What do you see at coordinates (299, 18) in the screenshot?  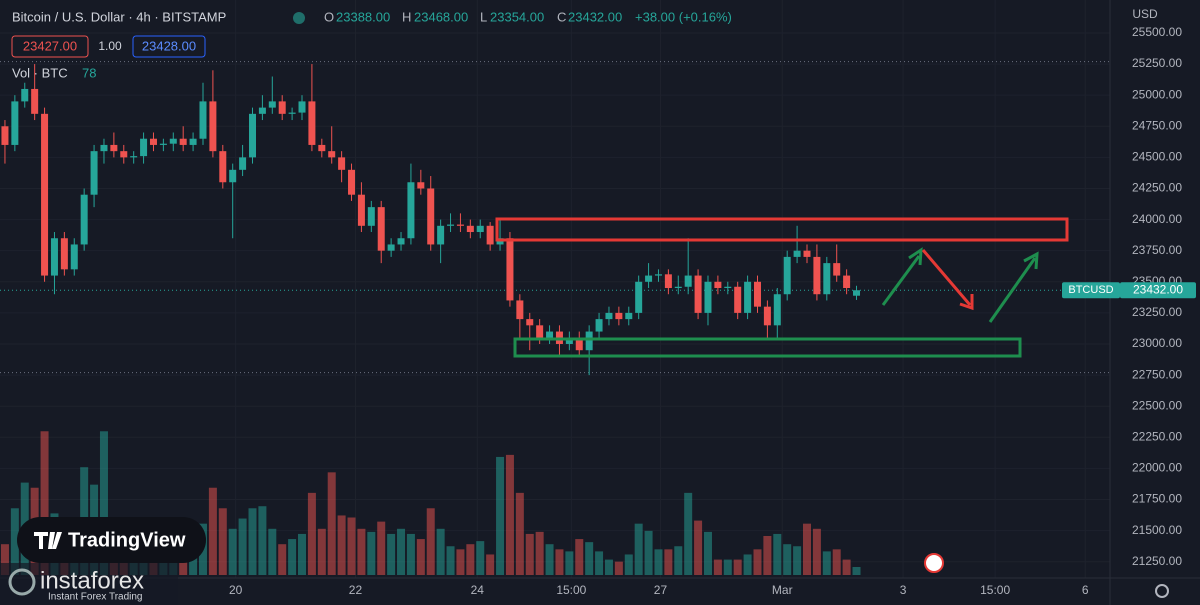 I see `status-dot` at bounding box center [299, 18].